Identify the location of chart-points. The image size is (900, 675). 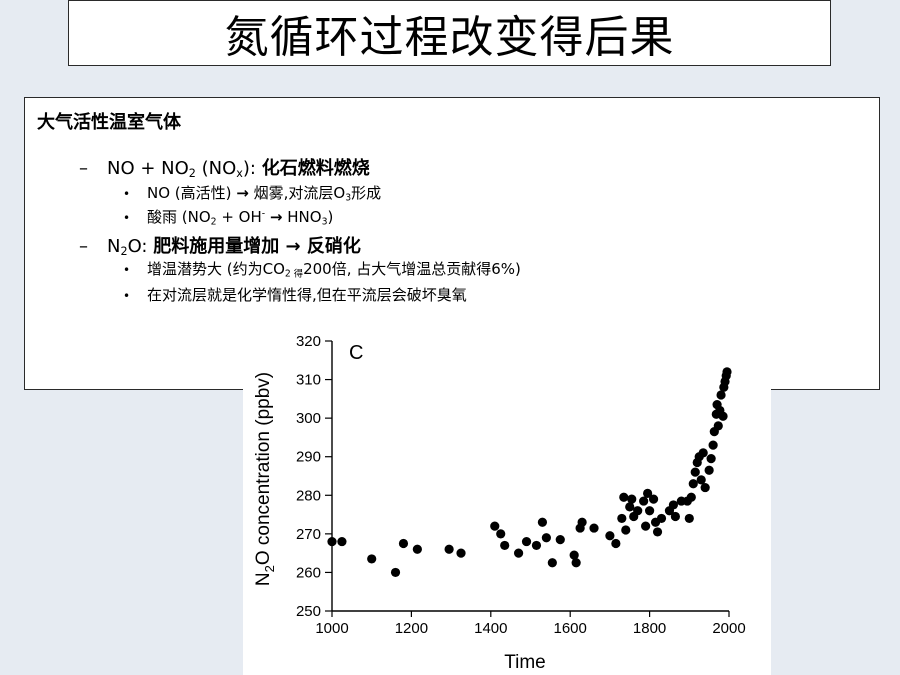
(529, 472).